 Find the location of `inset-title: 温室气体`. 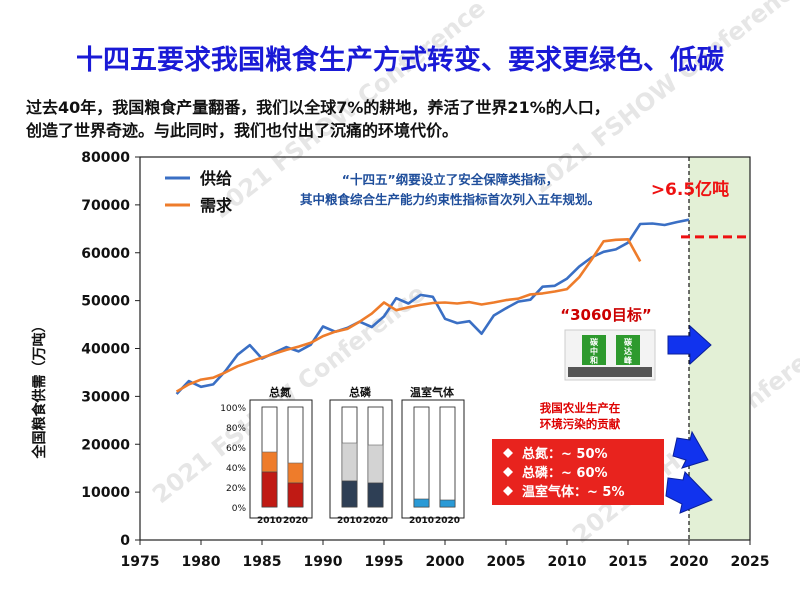

inset-title: 温室气体 is located at coordinates (432, 392).